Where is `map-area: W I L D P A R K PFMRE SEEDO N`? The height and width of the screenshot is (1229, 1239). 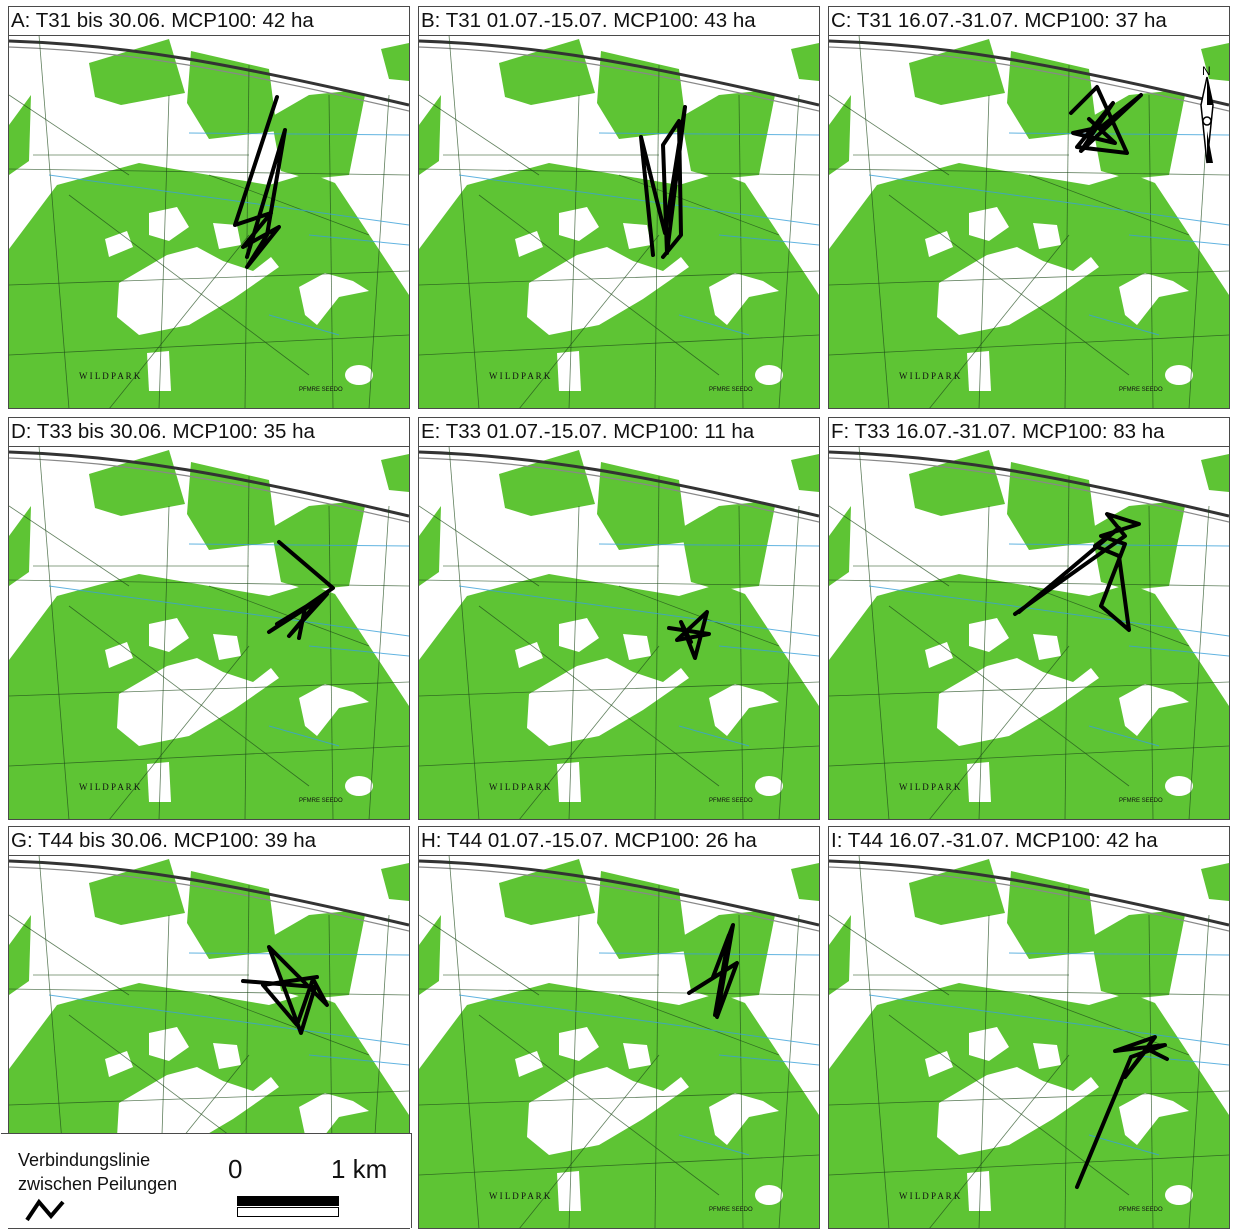 map-area: W I L D P A R K PFMRE SEEDO N is located at coordinates (1029, 221).